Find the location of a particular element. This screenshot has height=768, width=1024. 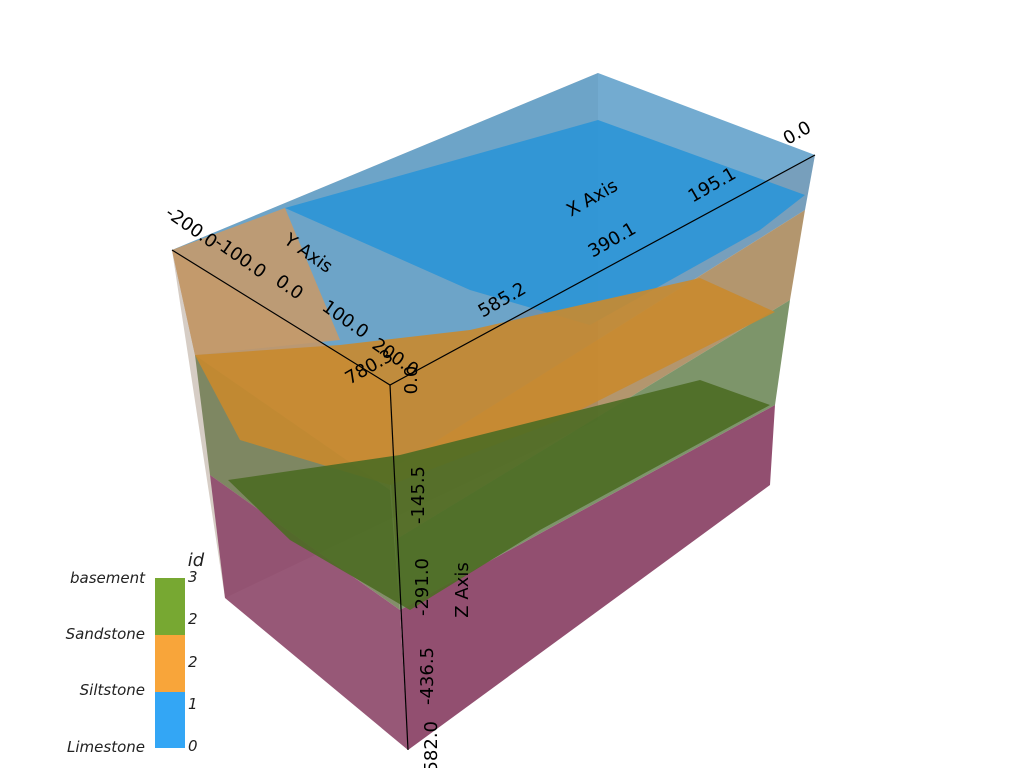

z-tick-label: 0.0 is located at coordinates (411, 380).